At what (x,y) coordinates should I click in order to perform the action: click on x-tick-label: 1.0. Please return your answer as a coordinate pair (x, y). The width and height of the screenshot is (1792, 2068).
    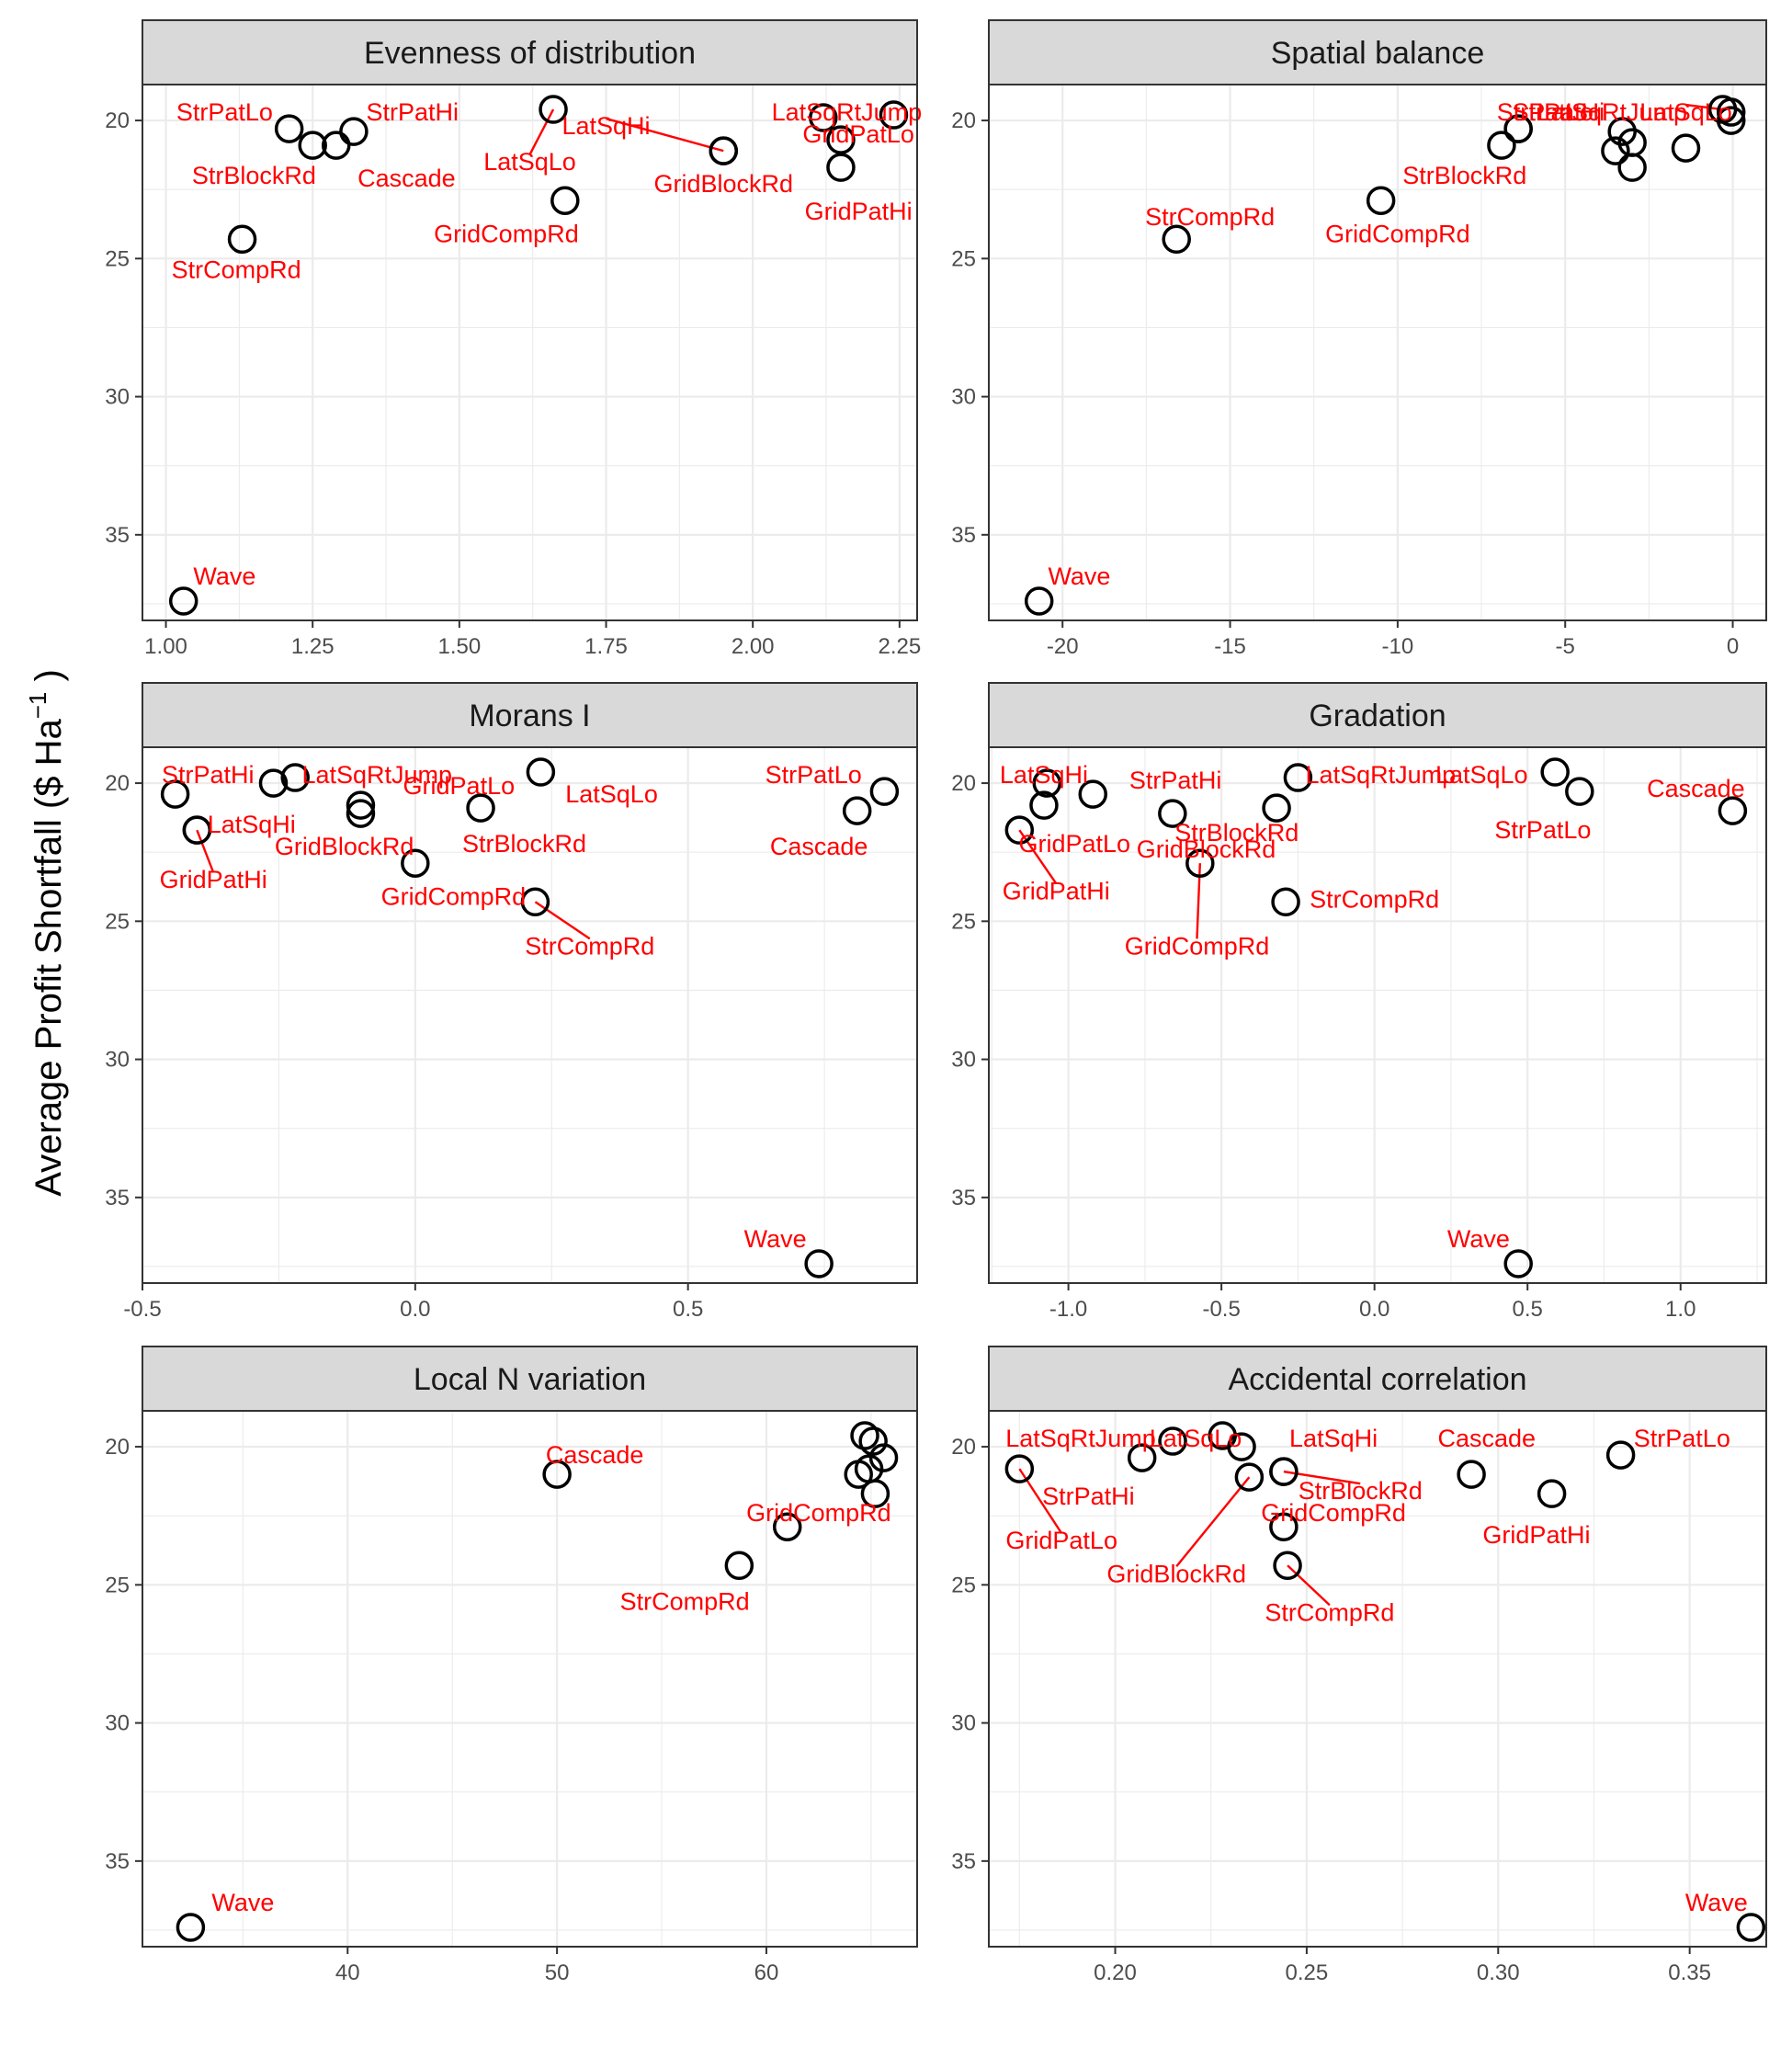
    Looking at the image, I should click on (1680, 1309).